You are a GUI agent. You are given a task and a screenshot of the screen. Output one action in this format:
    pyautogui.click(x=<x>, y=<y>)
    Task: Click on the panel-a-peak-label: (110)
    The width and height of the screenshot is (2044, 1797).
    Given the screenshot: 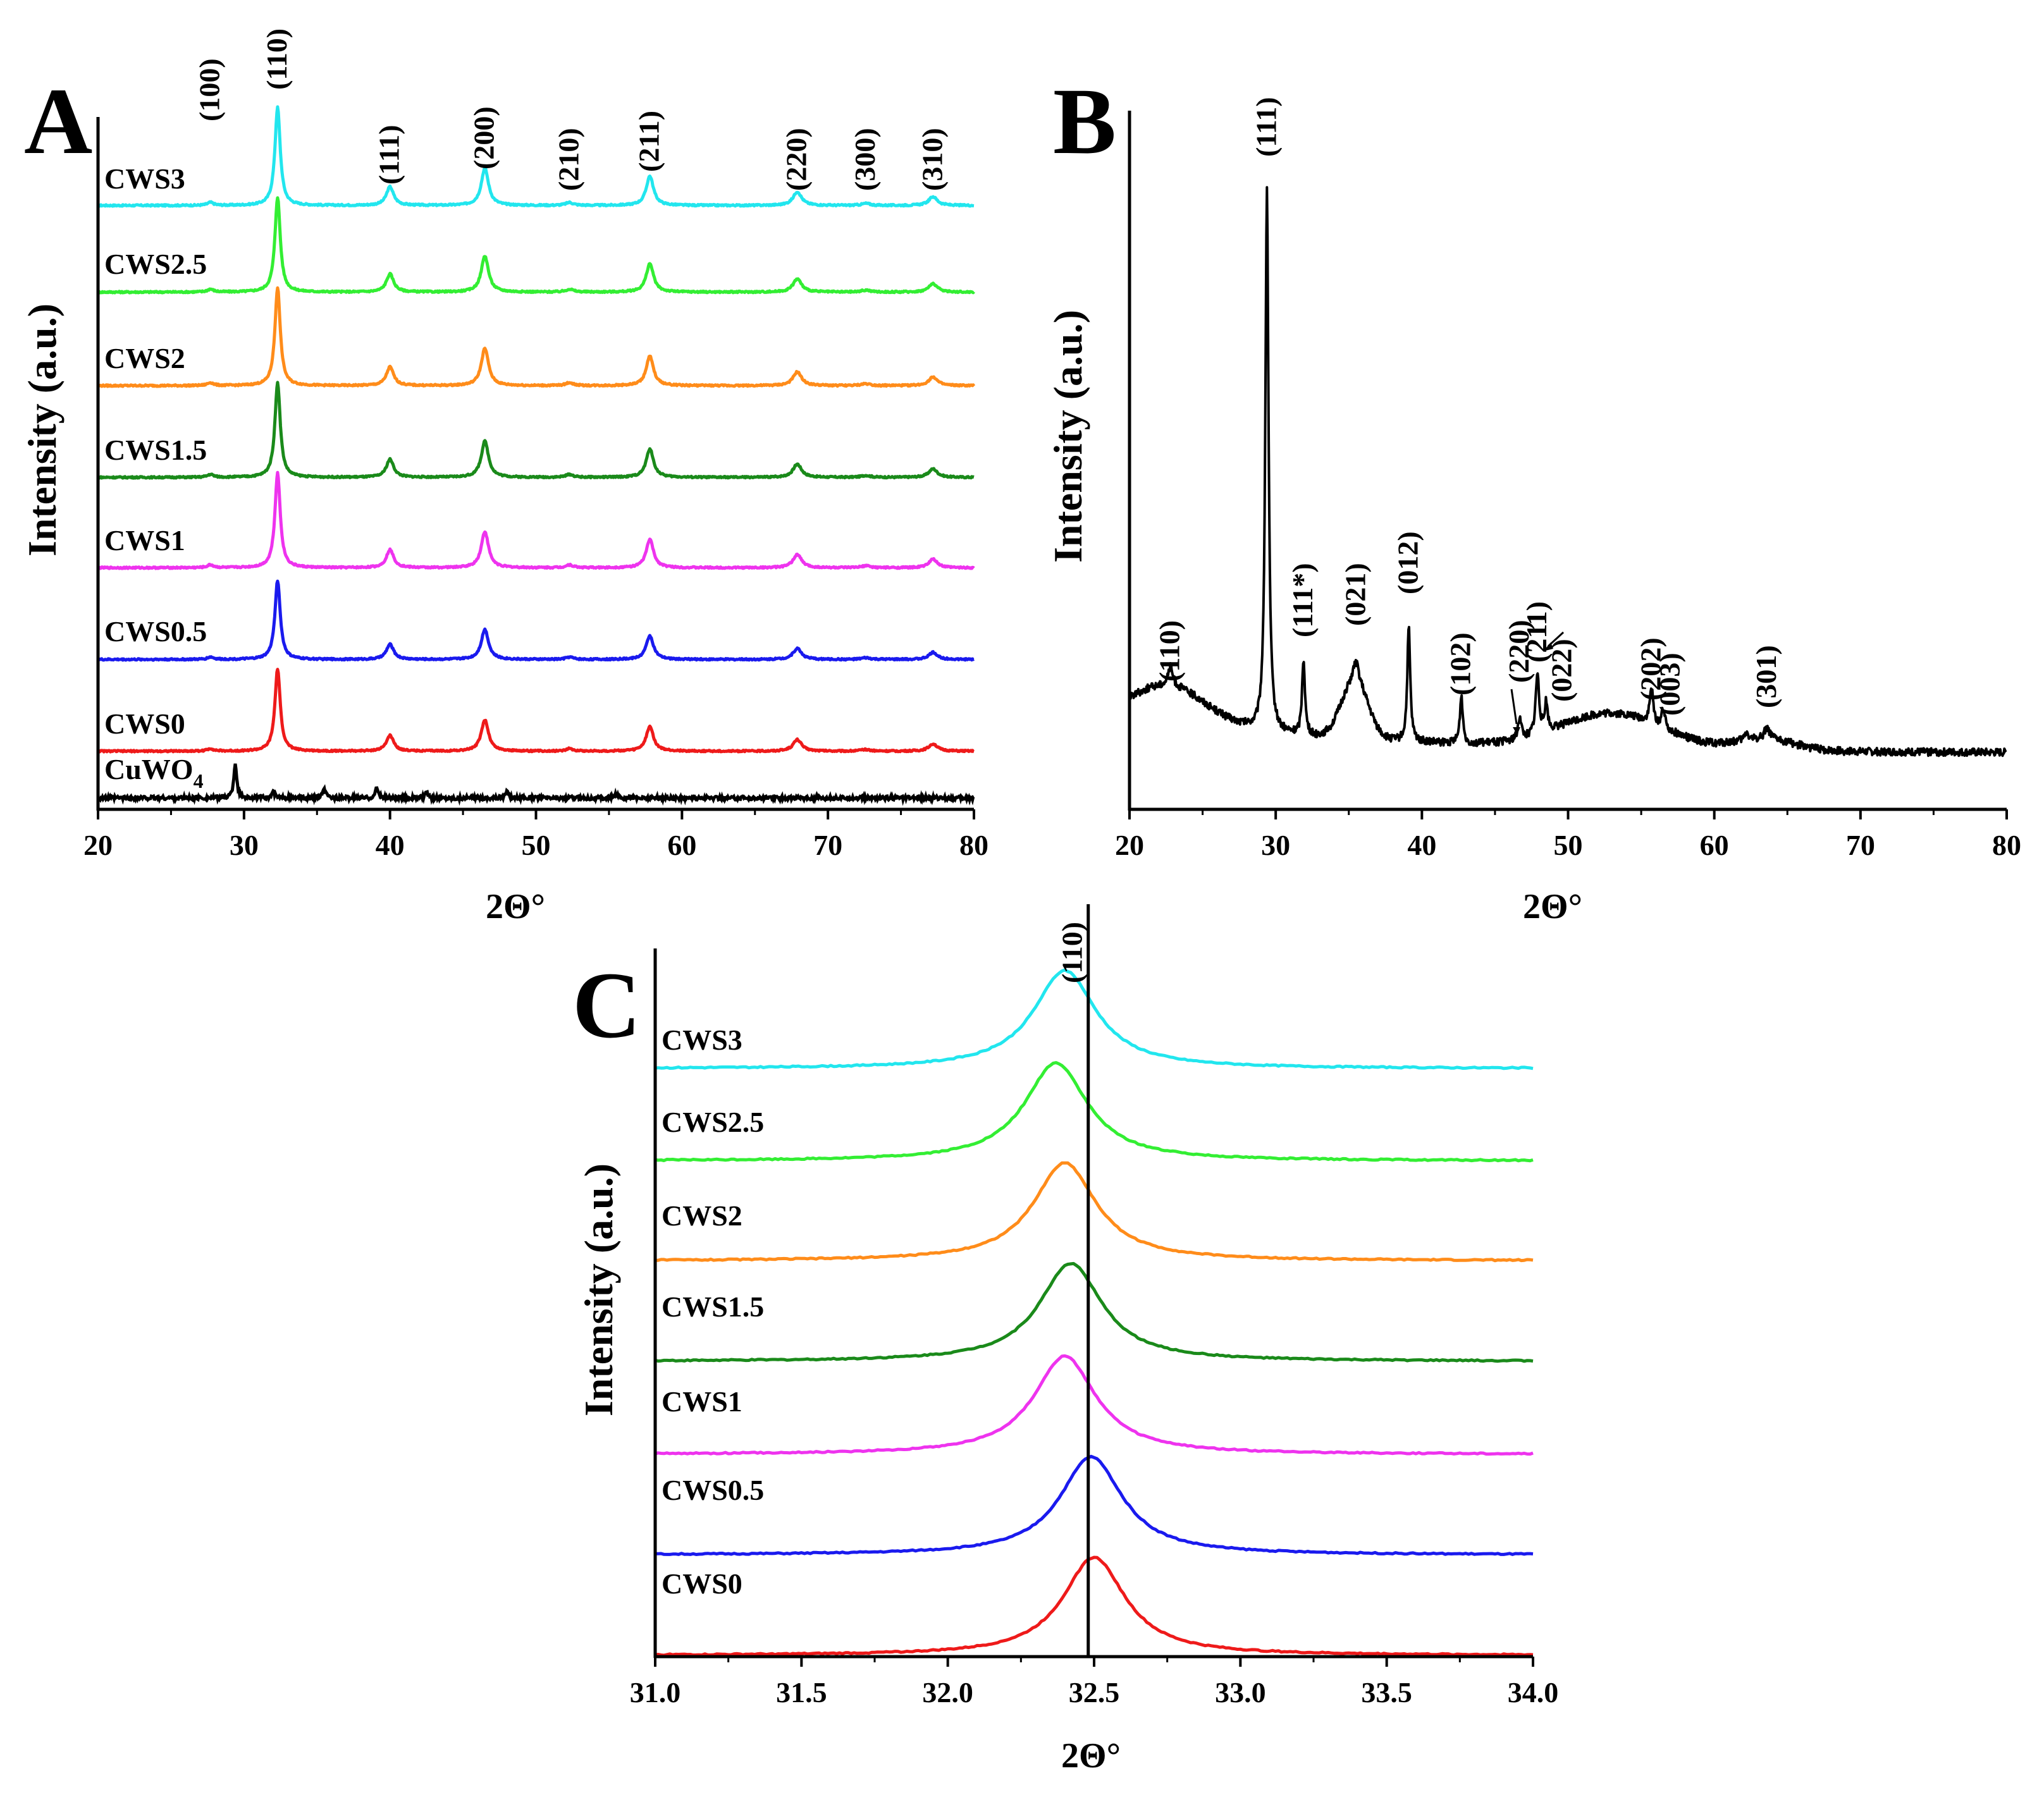 What is the action you would take?
    pyautogui.click(x=277, y=59)
    